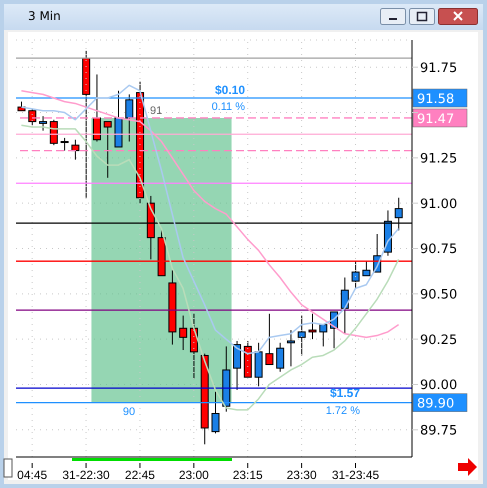 The width and height of the screenshot is (487, 488). Describe the element at coordinates (343, 411) in the screenshot. I see `annotation: 1.72 %` at that location.